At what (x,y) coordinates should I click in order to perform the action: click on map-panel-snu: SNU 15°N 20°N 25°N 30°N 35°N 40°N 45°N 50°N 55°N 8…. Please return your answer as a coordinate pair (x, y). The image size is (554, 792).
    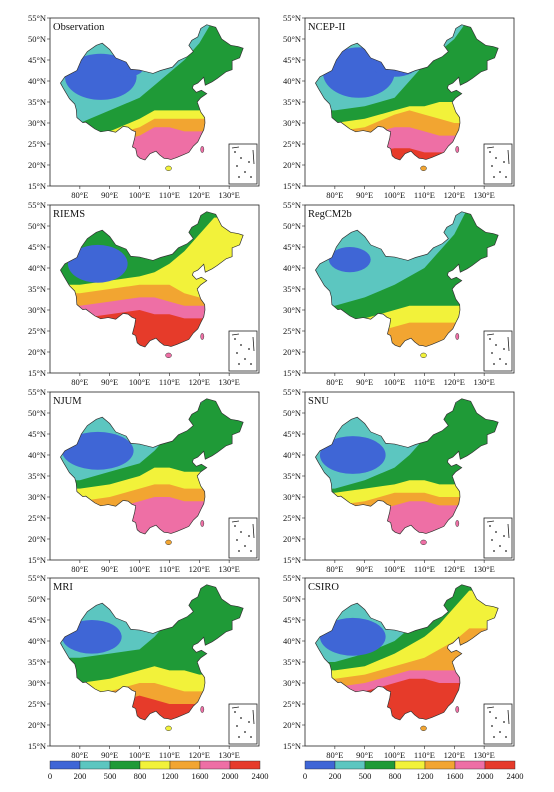
    Looking at the image, I should click on (399, 480).